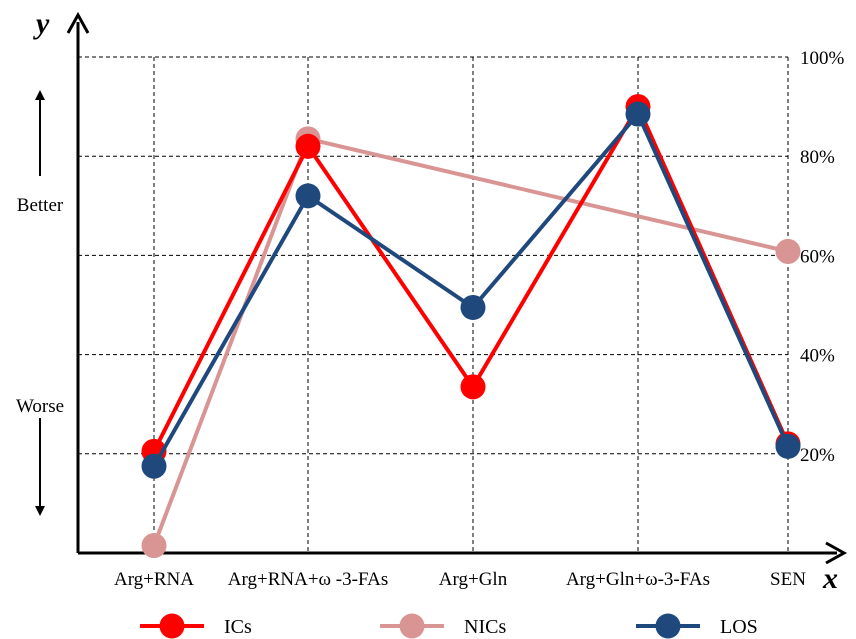  I want to click on legend-label: NICs, so click(485, 627).